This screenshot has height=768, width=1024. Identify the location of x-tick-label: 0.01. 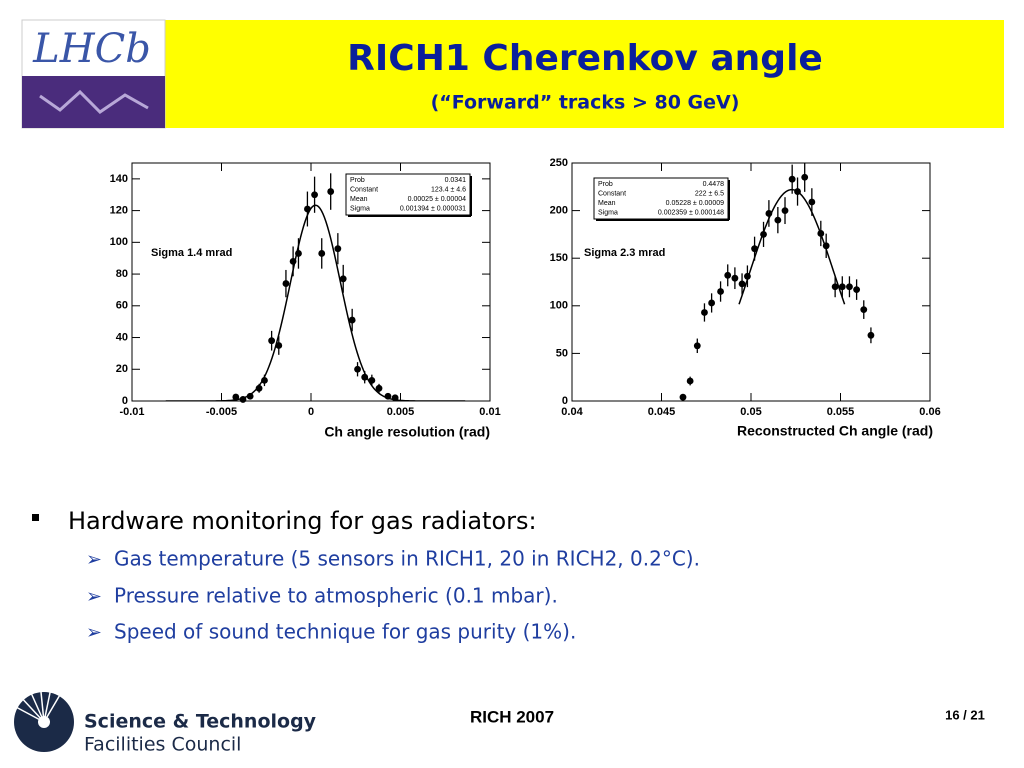
(489, 412).